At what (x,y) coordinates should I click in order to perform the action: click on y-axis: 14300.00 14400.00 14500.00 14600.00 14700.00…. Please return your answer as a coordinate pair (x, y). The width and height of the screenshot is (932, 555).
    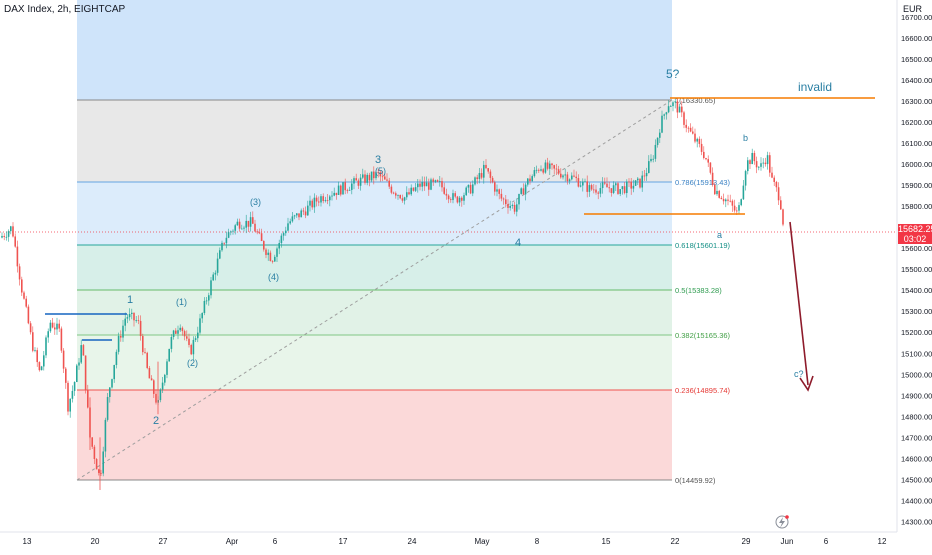
    Looking at the image, I should click on (916, 270).